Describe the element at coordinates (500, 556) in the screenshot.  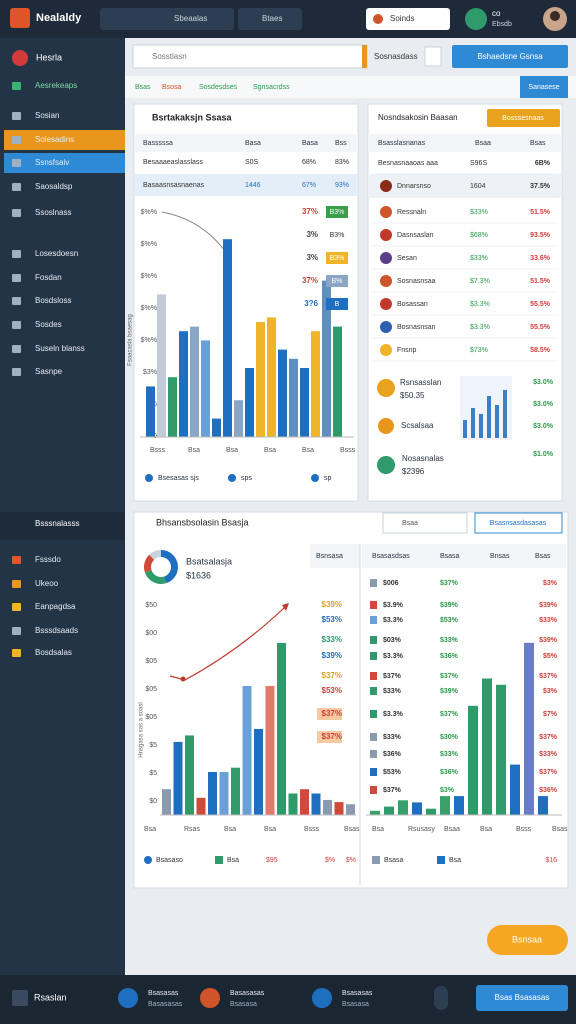
I see `table-header: Bnsas` at that location.